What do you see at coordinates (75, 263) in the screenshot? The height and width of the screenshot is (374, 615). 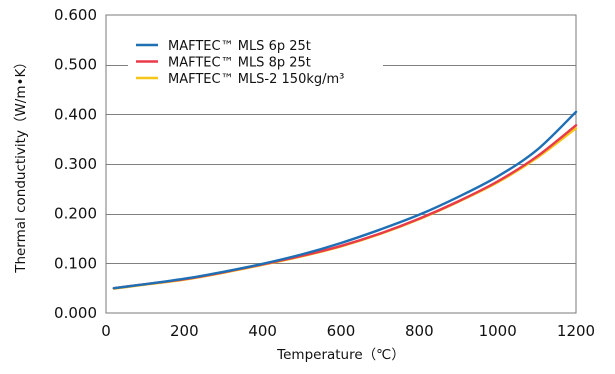 I see `y-tick-label: 0.100` at bounding box center [75, 263].